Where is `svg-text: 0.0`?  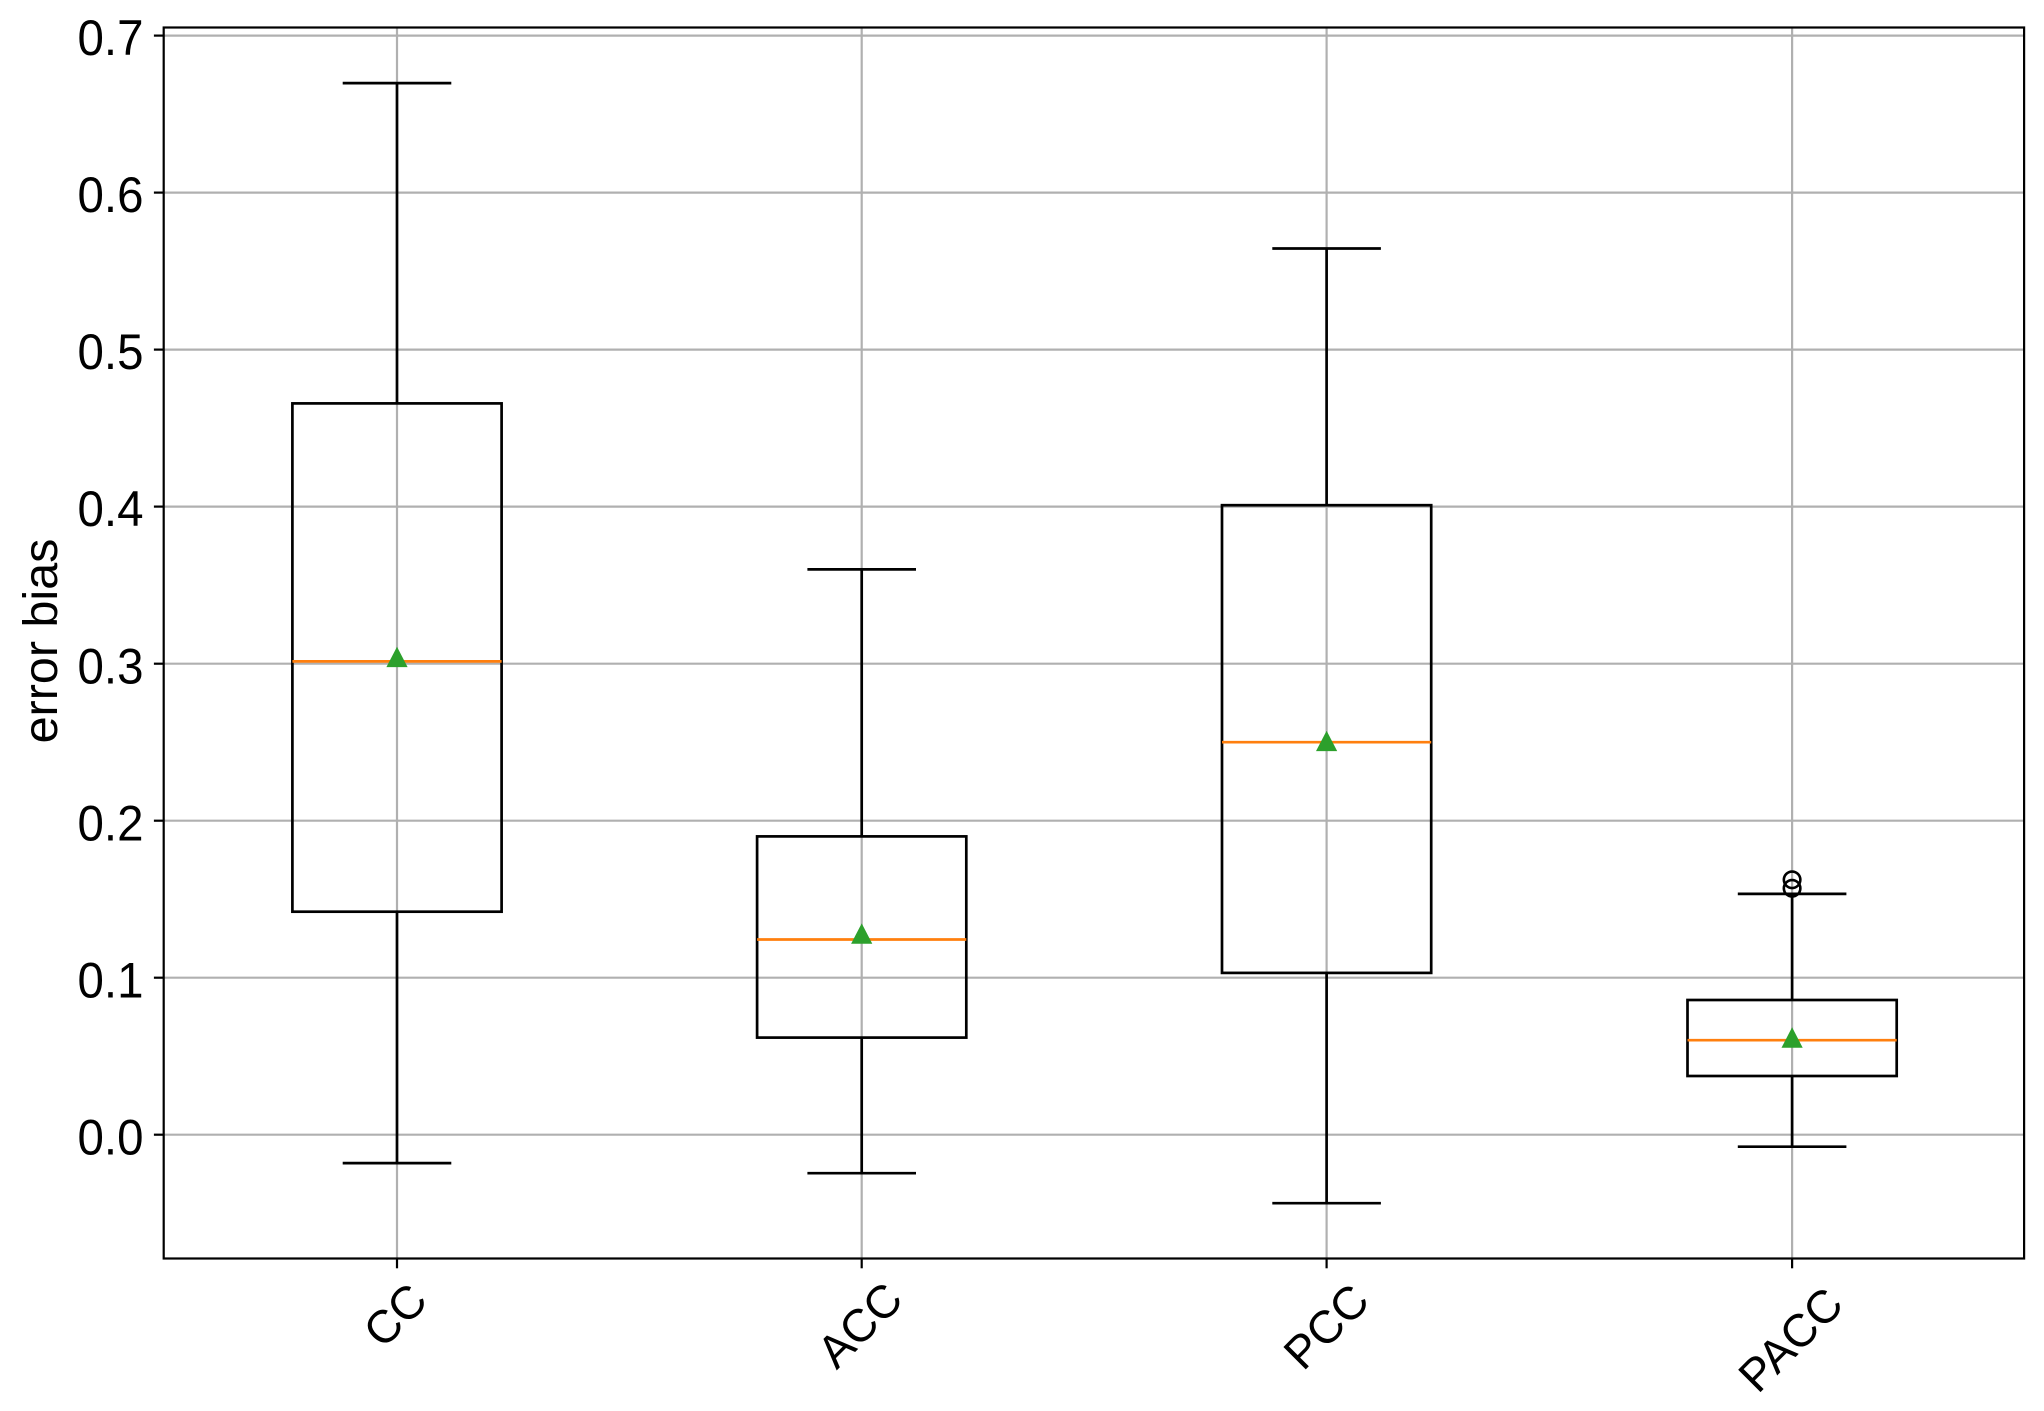 svg-text: 0.0 is located at coordinates (111, 1137).